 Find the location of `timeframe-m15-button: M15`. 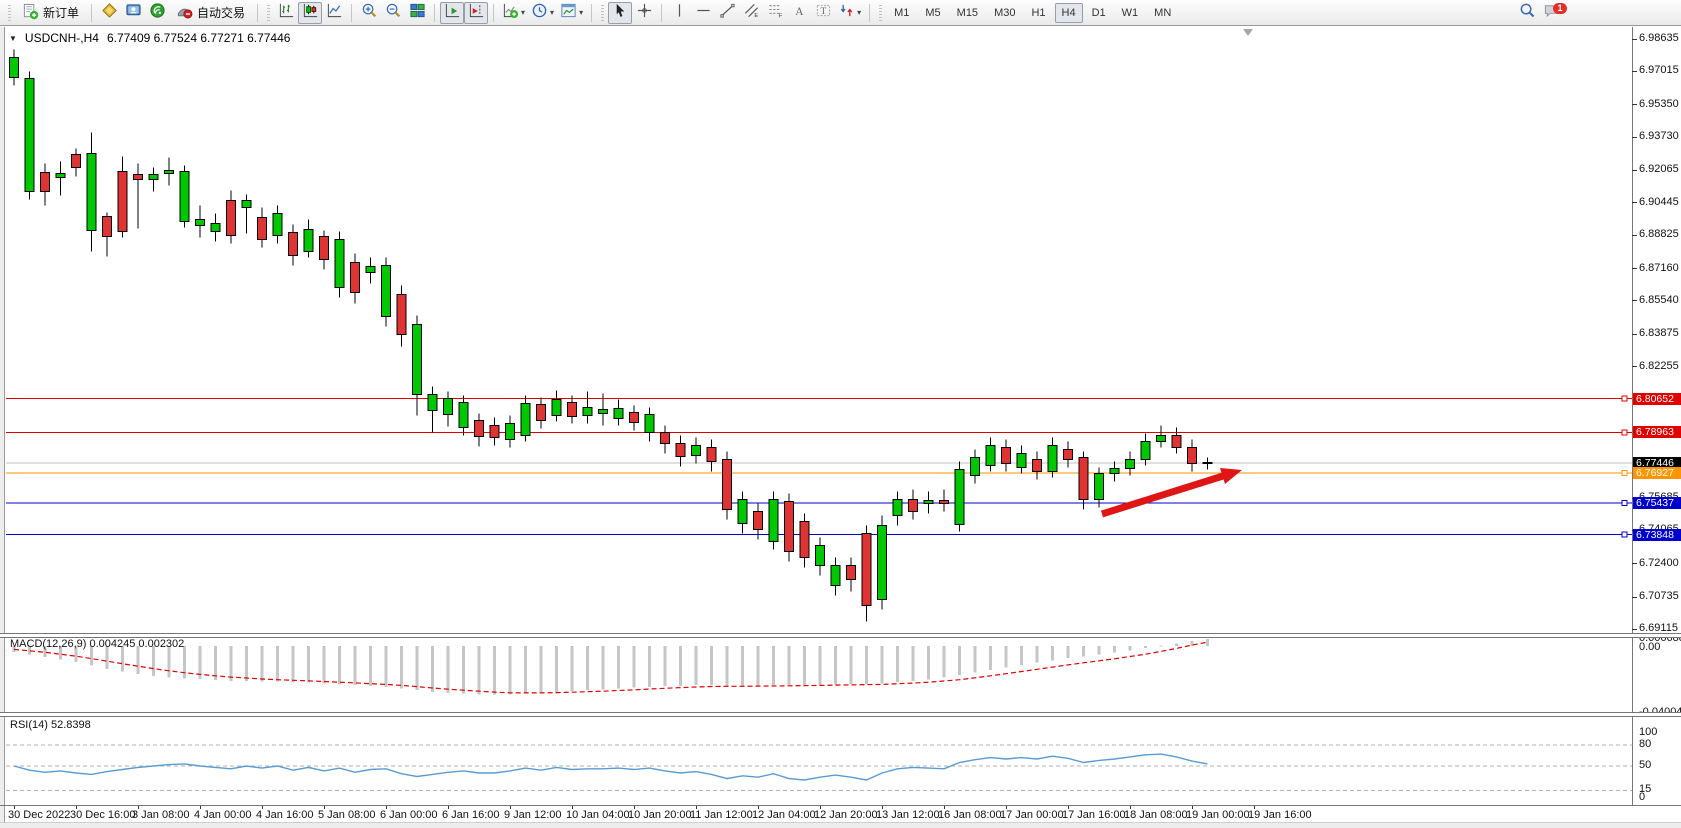

timeframe-m15-button: M15 is located at coordinates (967, 12).